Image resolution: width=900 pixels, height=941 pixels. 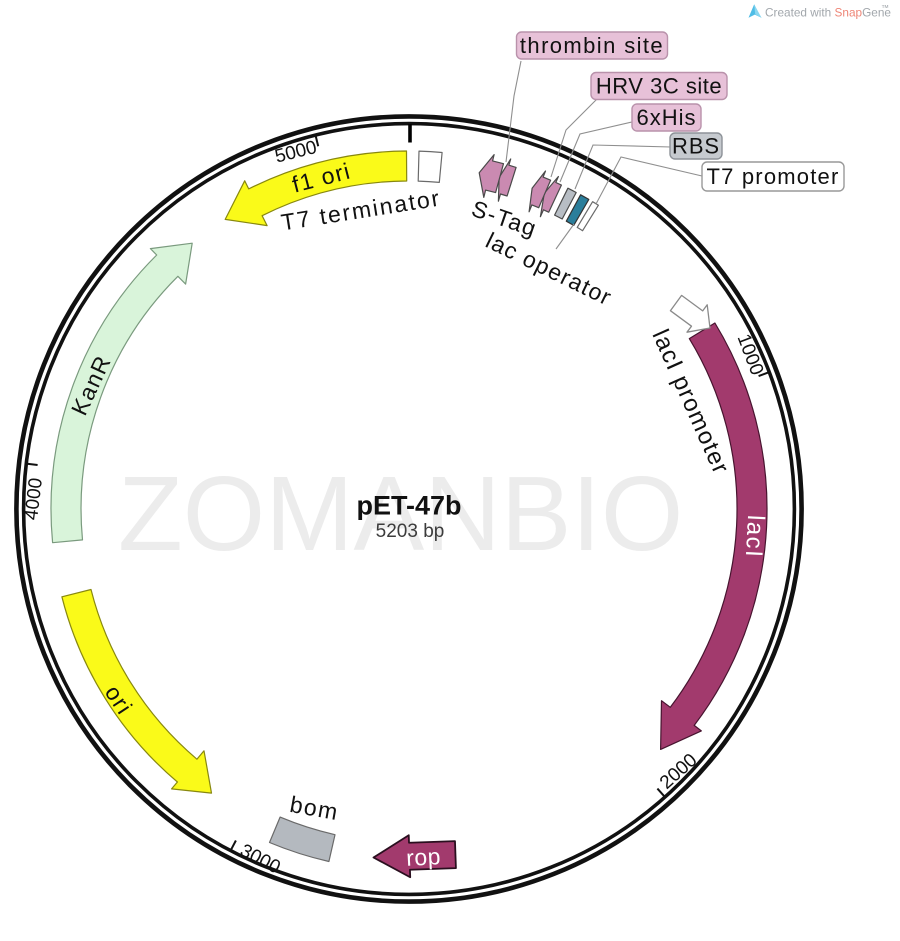 I want to click on svg-text: Created with SnapGene, so click(x=828, y=13).